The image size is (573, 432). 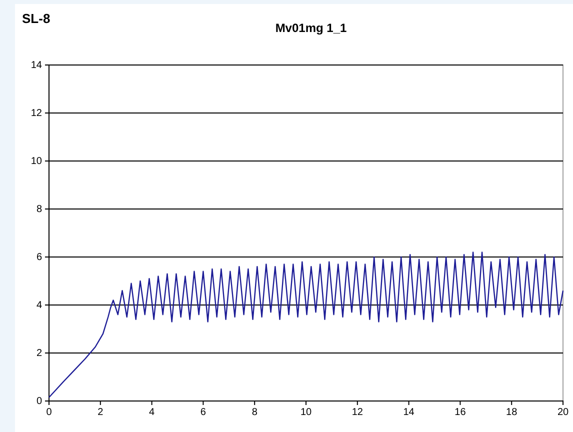 What do you see at coordinates (36, 114) in the screenshot?
I see `y-tick-label: 12` at bounding box center [36, 114].